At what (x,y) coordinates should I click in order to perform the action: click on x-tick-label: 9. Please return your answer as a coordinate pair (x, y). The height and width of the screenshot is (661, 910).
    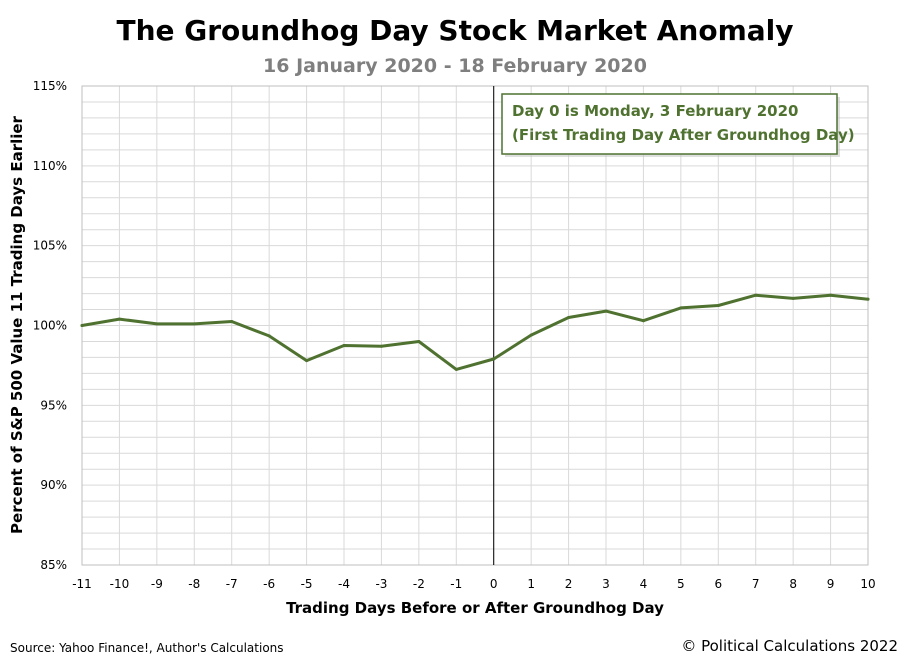
    Looking at the image, I should click on (831, 584).